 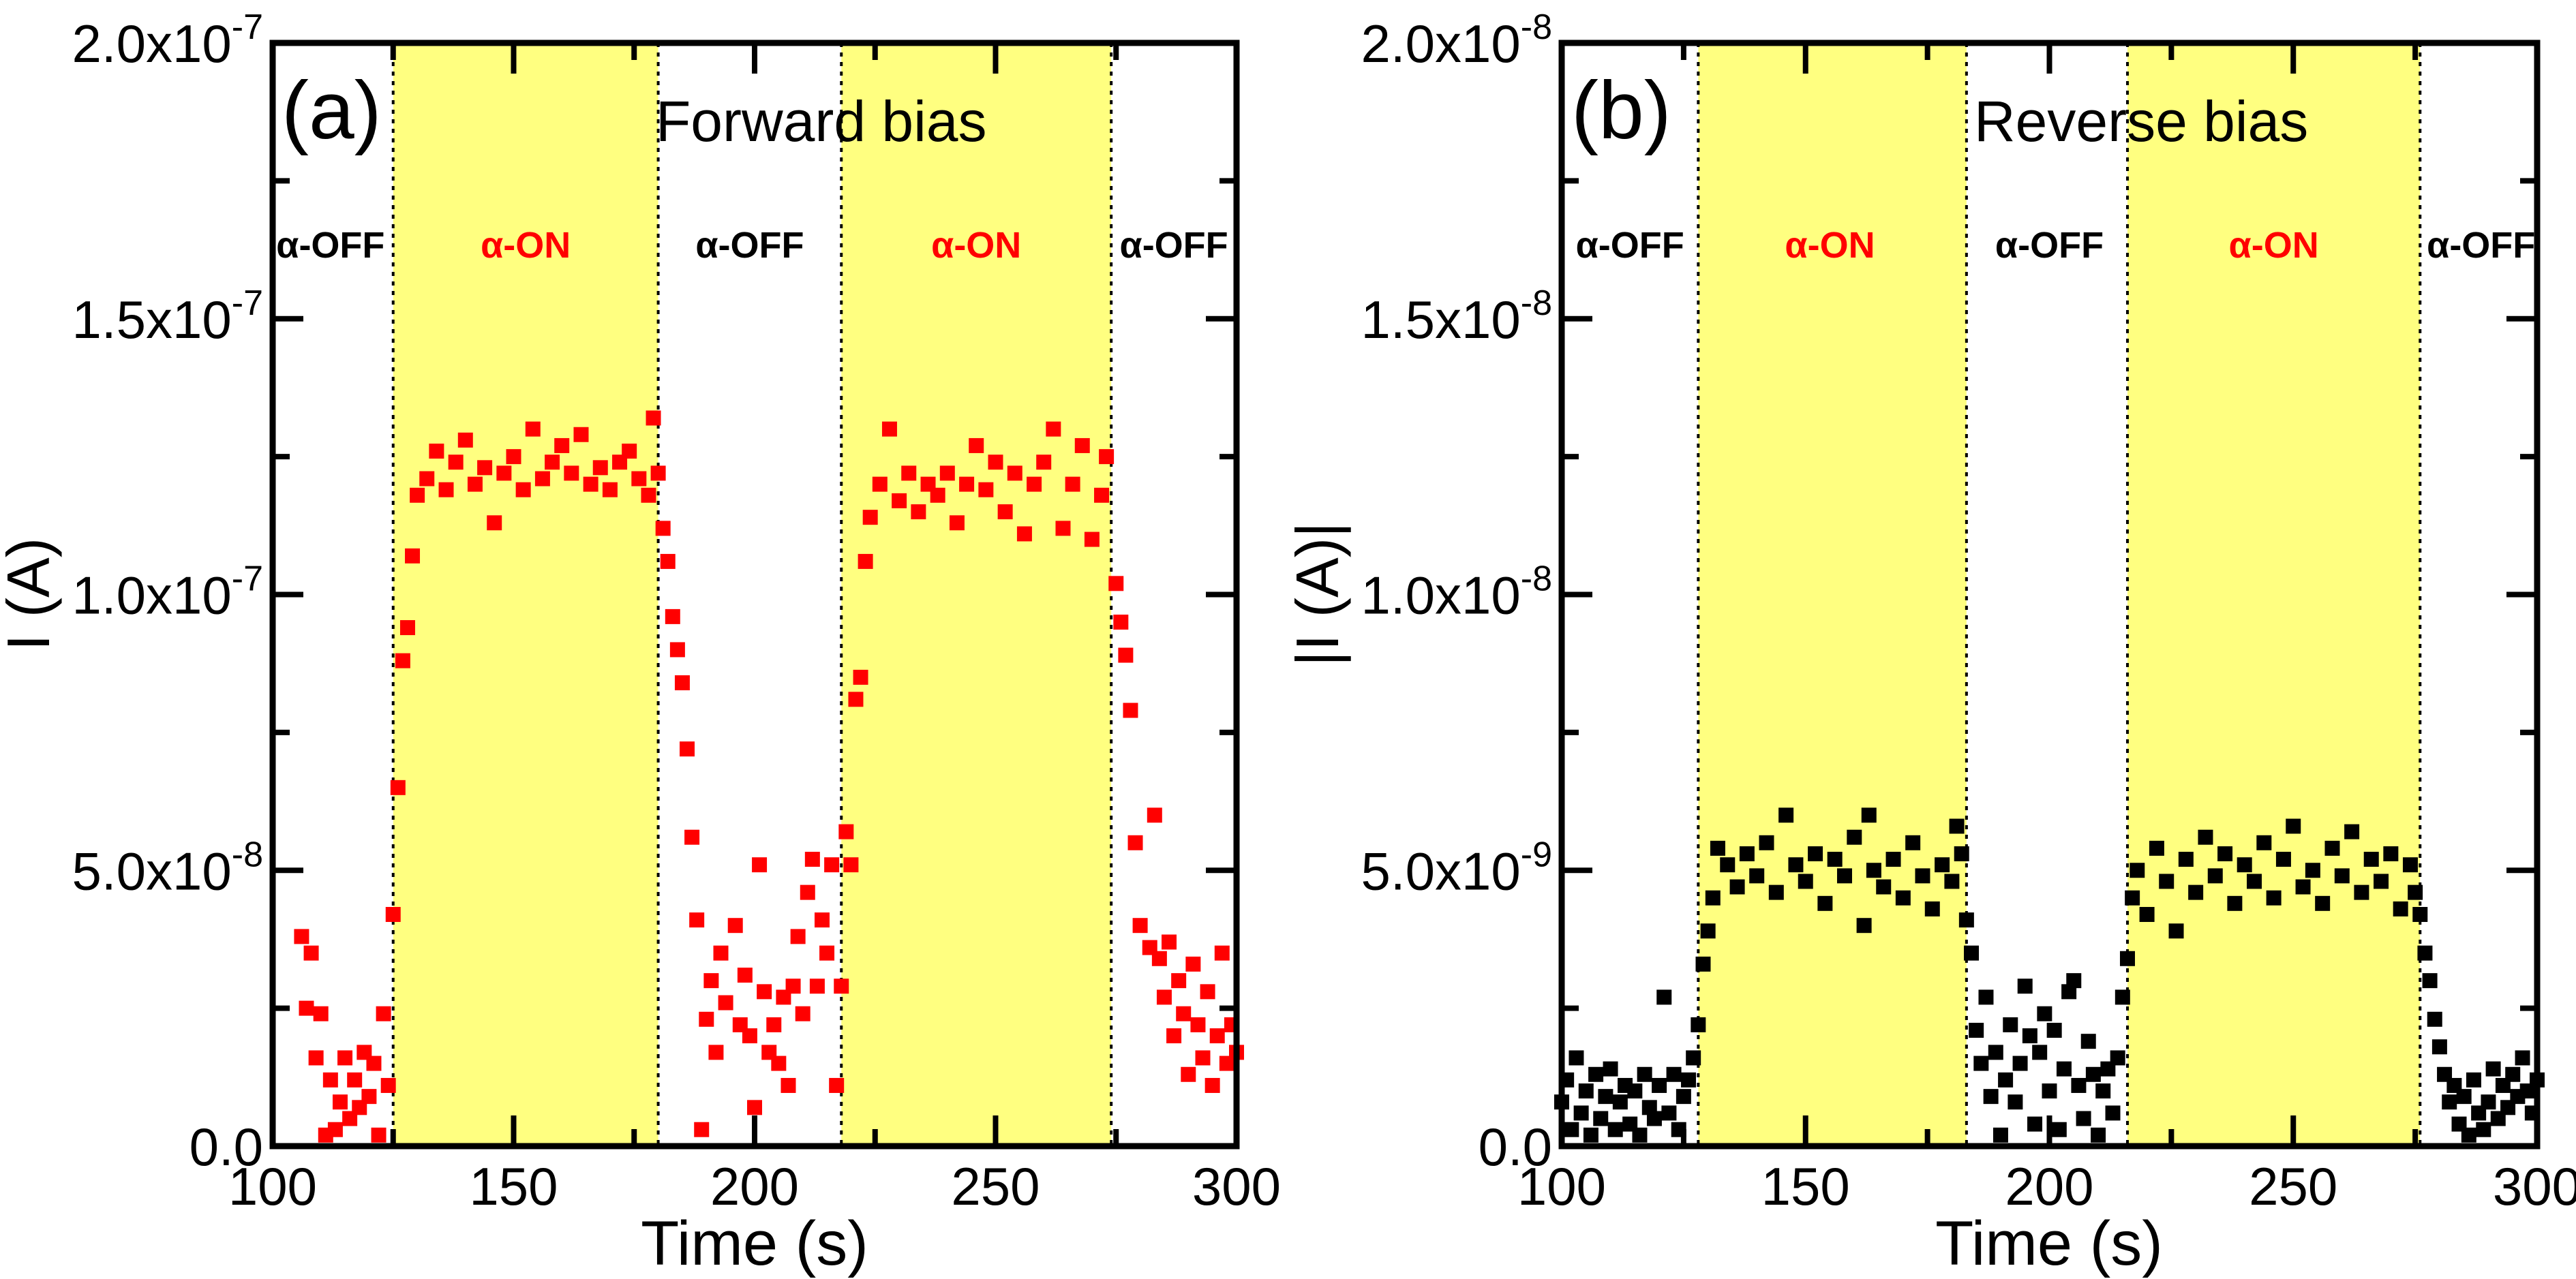 I want to click on y-axis-title: |I (A)|, so click(x=1317, y=594).